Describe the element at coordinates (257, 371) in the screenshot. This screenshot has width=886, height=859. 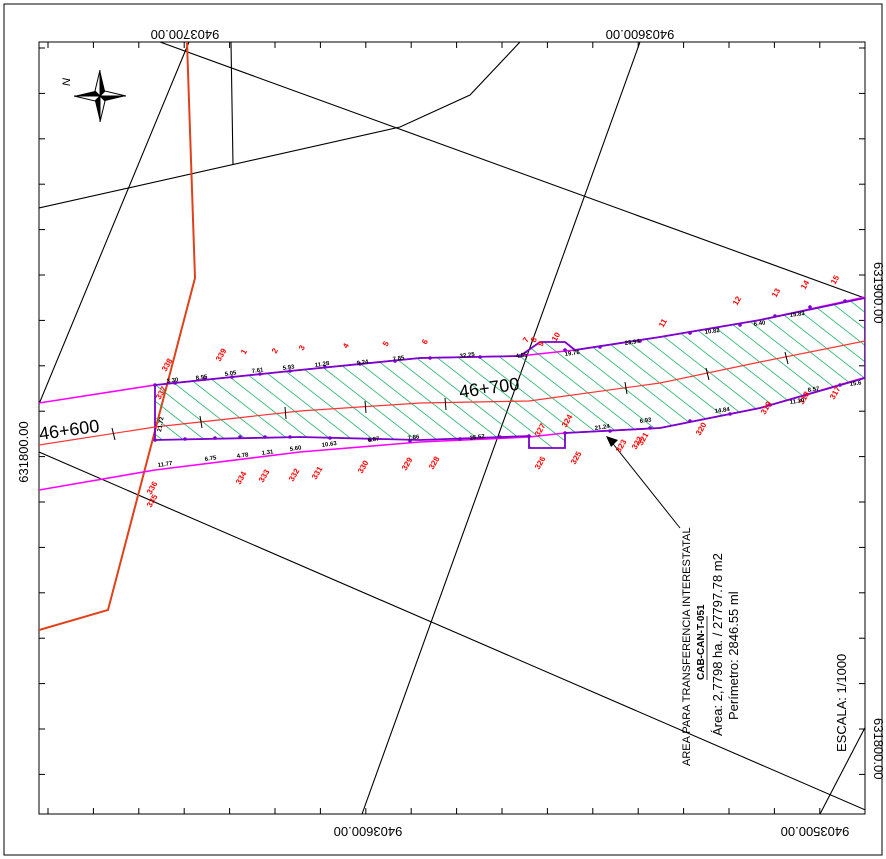
I see `distance-label: 7.61` at that location.